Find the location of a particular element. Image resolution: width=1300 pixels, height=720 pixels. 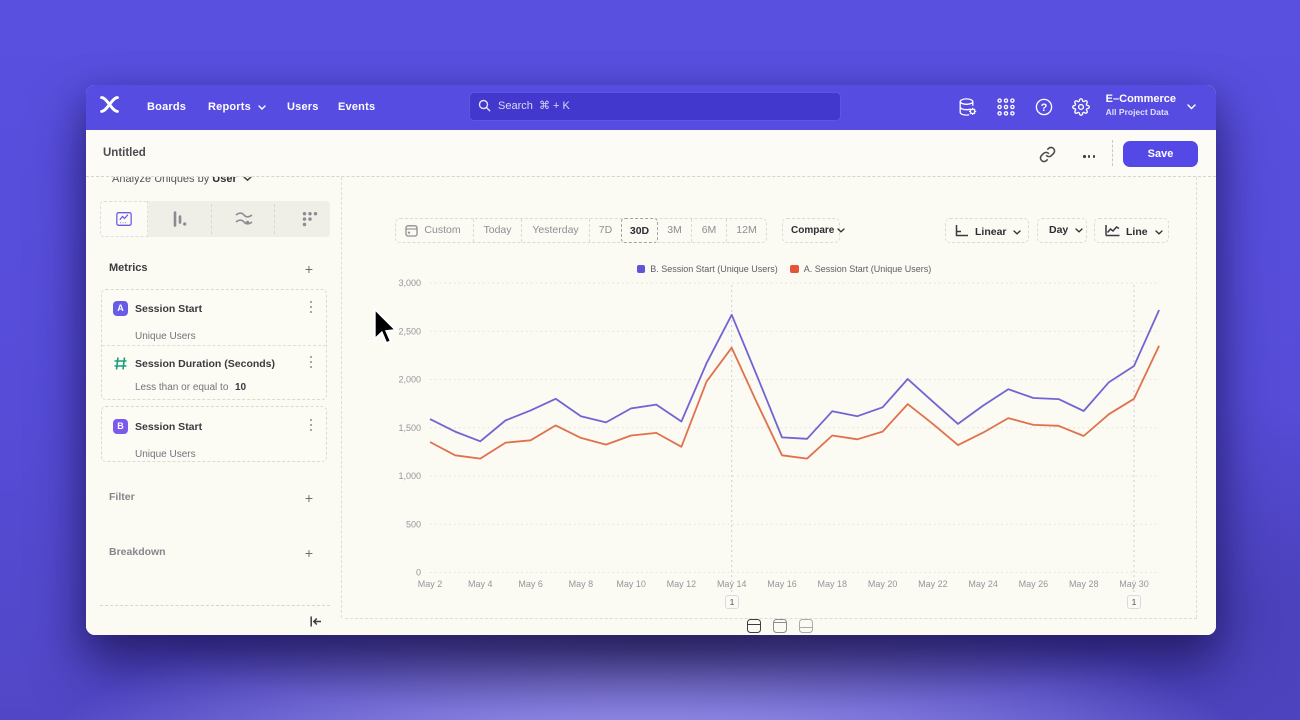

svg-text: 1,500 is located at coordinates (409, 428).